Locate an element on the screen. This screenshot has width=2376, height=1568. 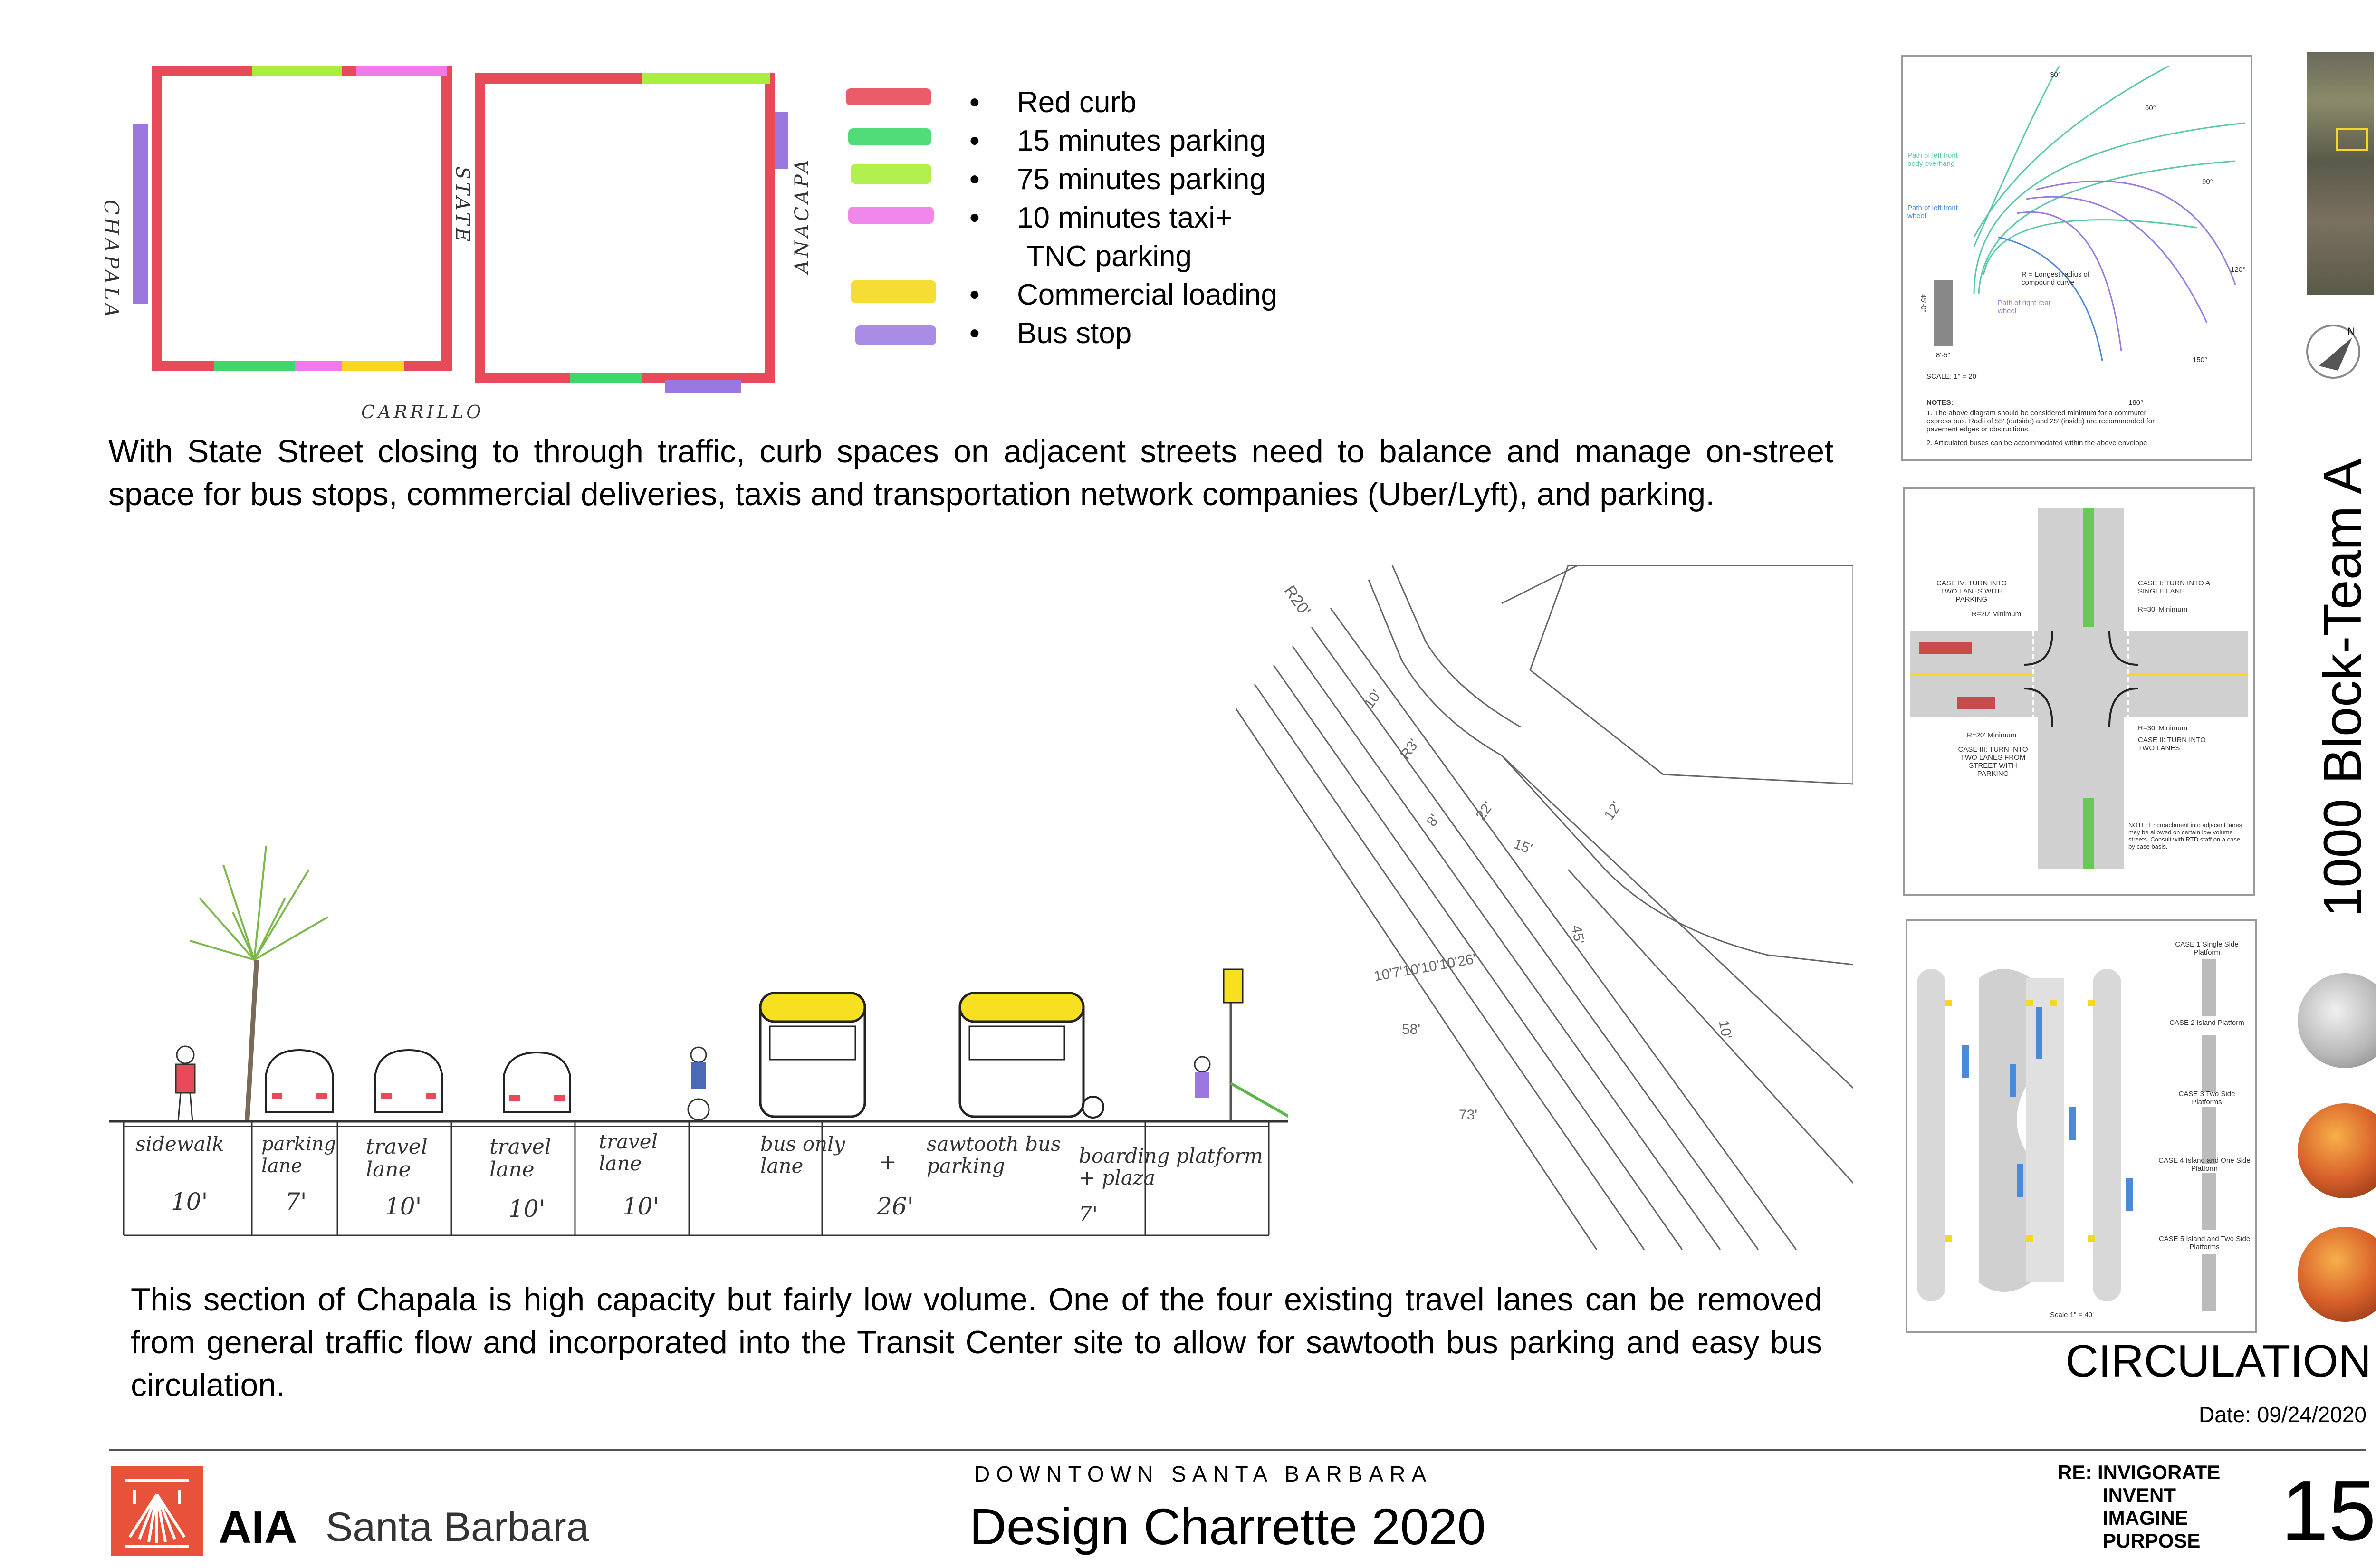
case-iii-radius: R=20' Minimum is located at coordinates (1992, 735).